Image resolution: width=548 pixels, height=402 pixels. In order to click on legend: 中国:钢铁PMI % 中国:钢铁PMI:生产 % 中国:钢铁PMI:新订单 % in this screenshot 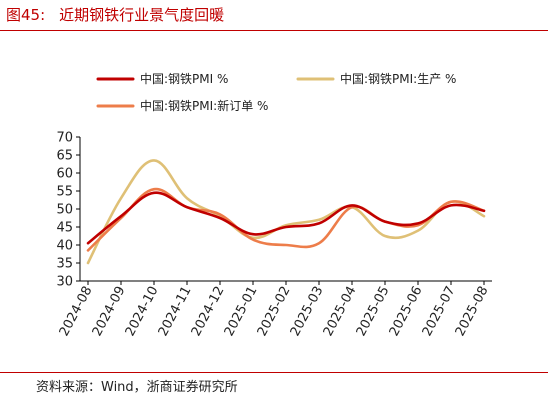, I will do `click(276, 92)`.